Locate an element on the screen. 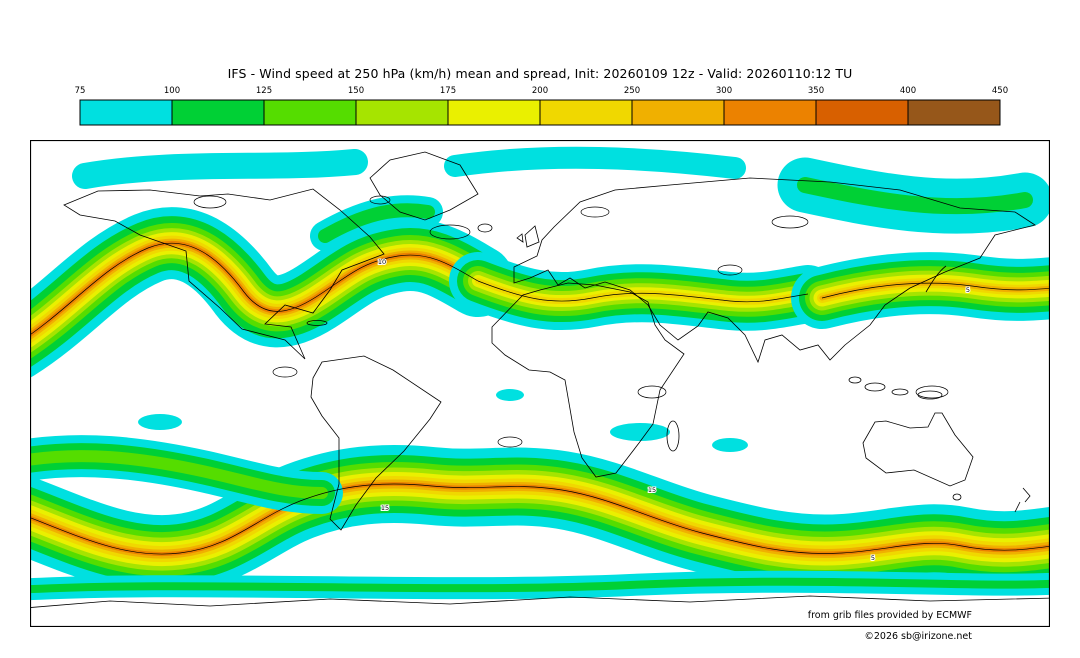 The width and height of the screenshot is (1080, 658). colorbar-tick-label: 200 is located at coordinates (540, 91).